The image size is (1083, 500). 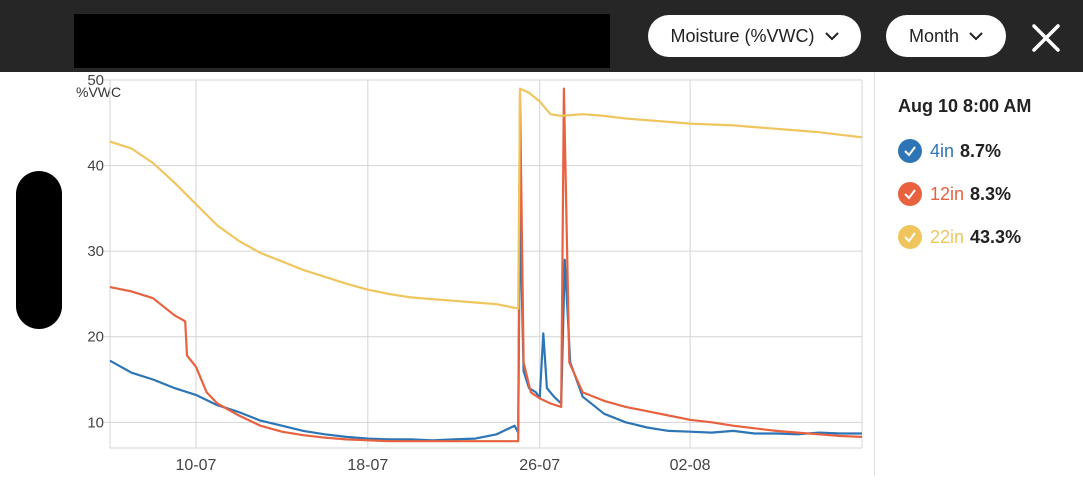 I want to click on legend-value: 8.3%, so click(x=991, y=193).